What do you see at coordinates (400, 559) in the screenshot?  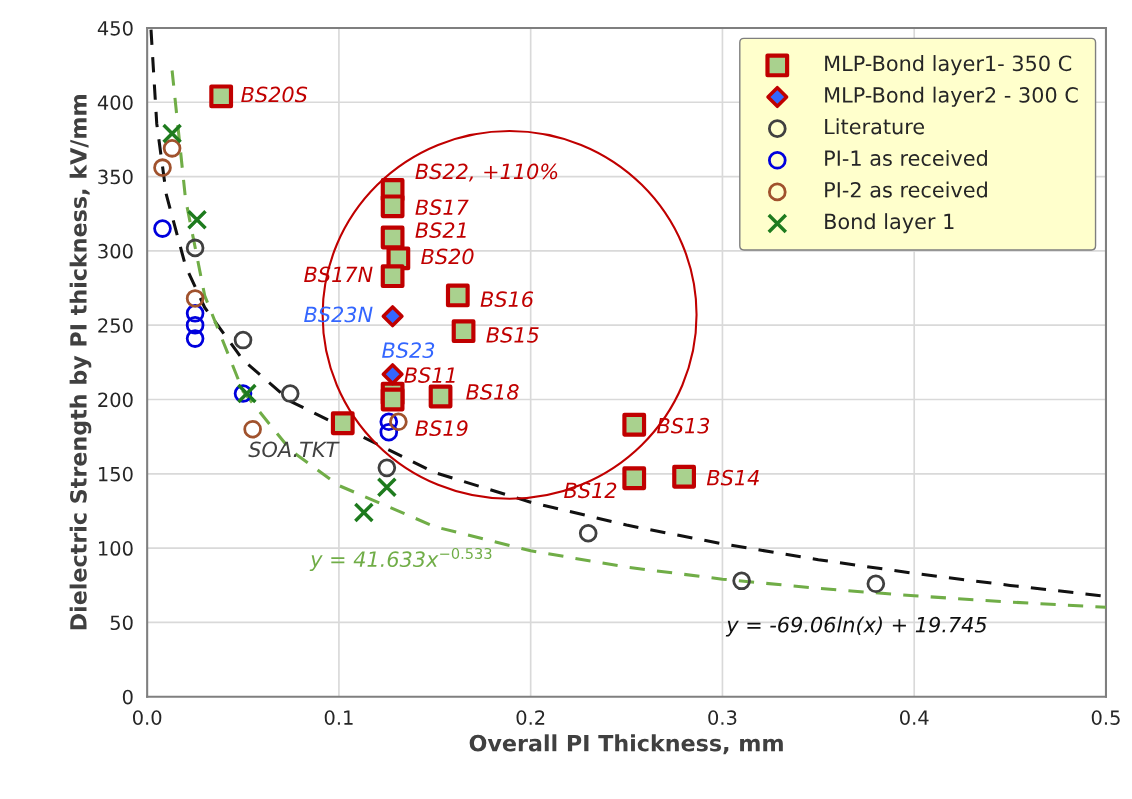 I see `annotation: y = 41.633x$^{−0.533}$` at bounding box center [400, 559].